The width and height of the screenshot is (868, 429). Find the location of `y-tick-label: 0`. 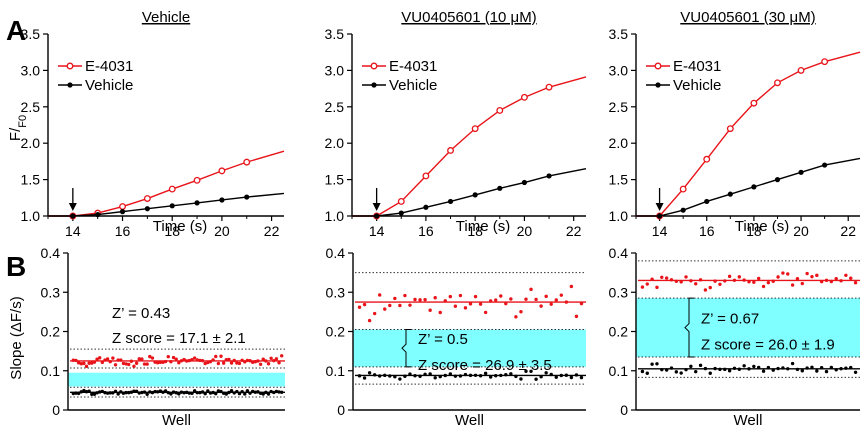

y-tick-label: 0 is located at coordinates (624, 410).